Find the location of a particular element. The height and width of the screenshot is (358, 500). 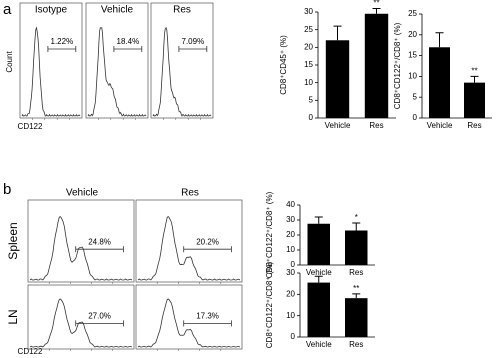

gate-label: 18.4% is located at coordinates (128, 41).